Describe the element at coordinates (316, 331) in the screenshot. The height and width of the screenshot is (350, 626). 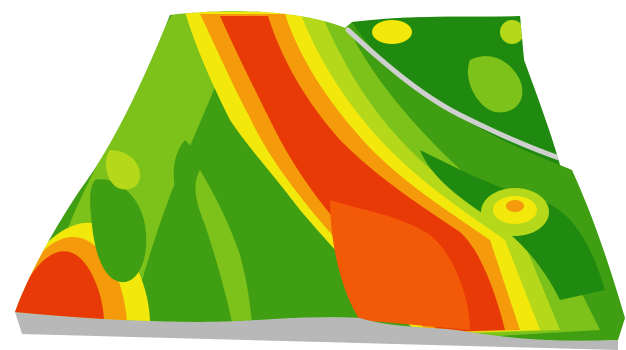
I see `terrain-base-shadow` at that location.